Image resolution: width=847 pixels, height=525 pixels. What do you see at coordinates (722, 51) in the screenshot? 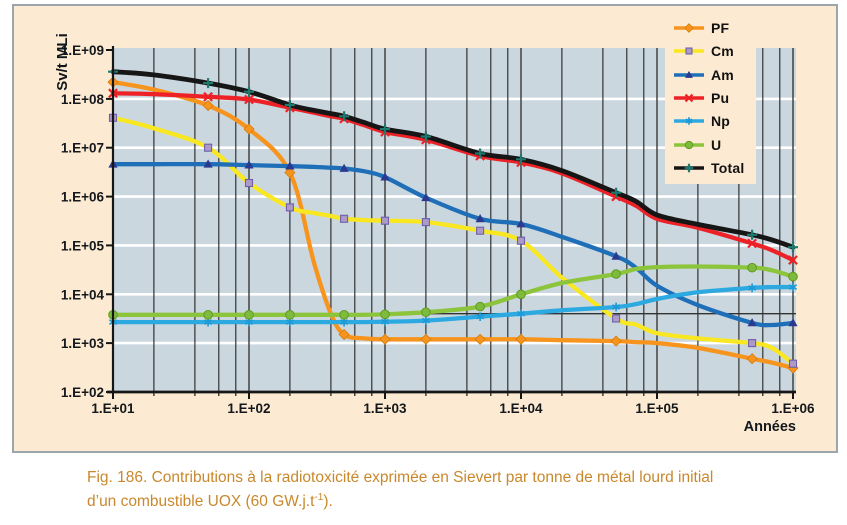
I see `legend-label-cm: Cm` at bounding box center [722, 51].